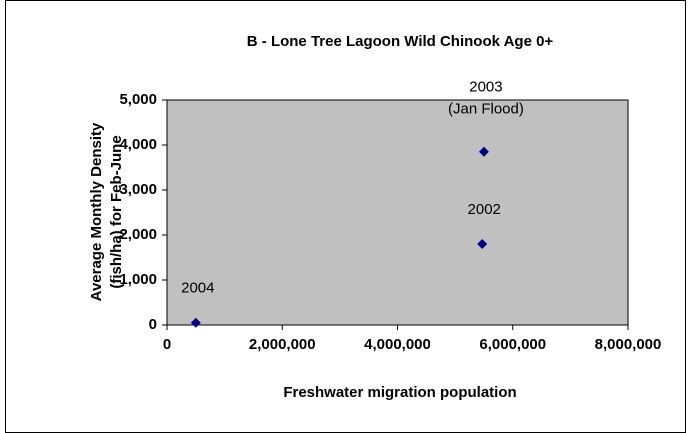  Describe the element at coordinates (96, 211) in the screenshot. I see `y-axis-title-line: Average Monthly Density` at that location.